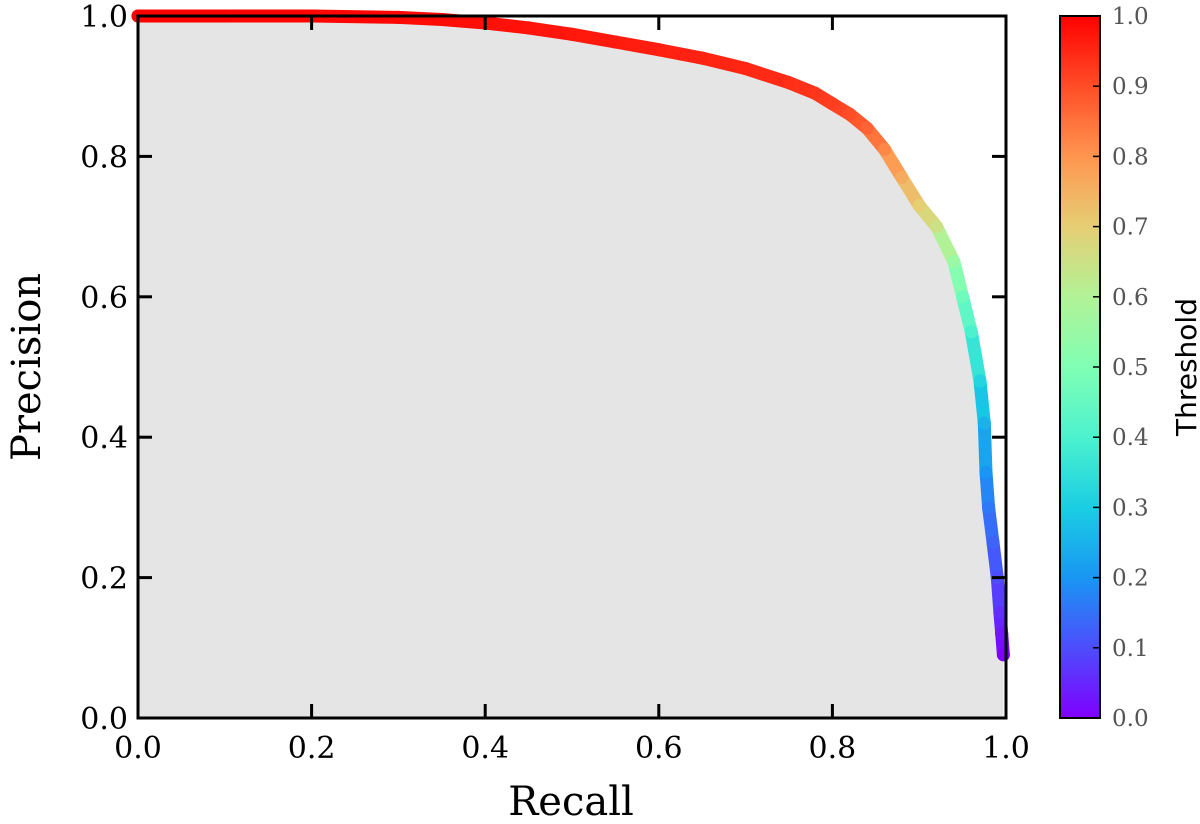 The image size is (1200, 824). I want to click on x-tick-label: 1.0, so click(1006, 748).